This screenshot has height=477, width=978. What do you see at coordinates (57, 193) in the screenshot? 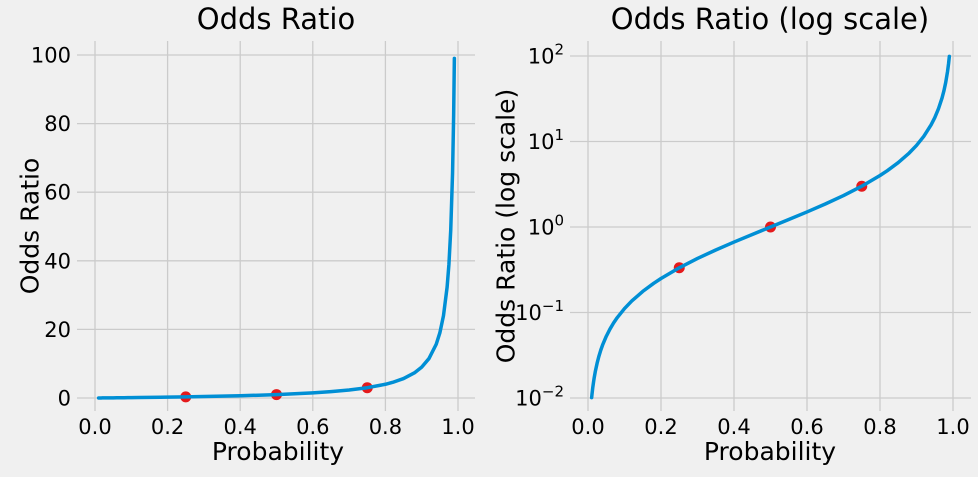
I see `y-tick-label: 60` at bounding box center [57, 193].